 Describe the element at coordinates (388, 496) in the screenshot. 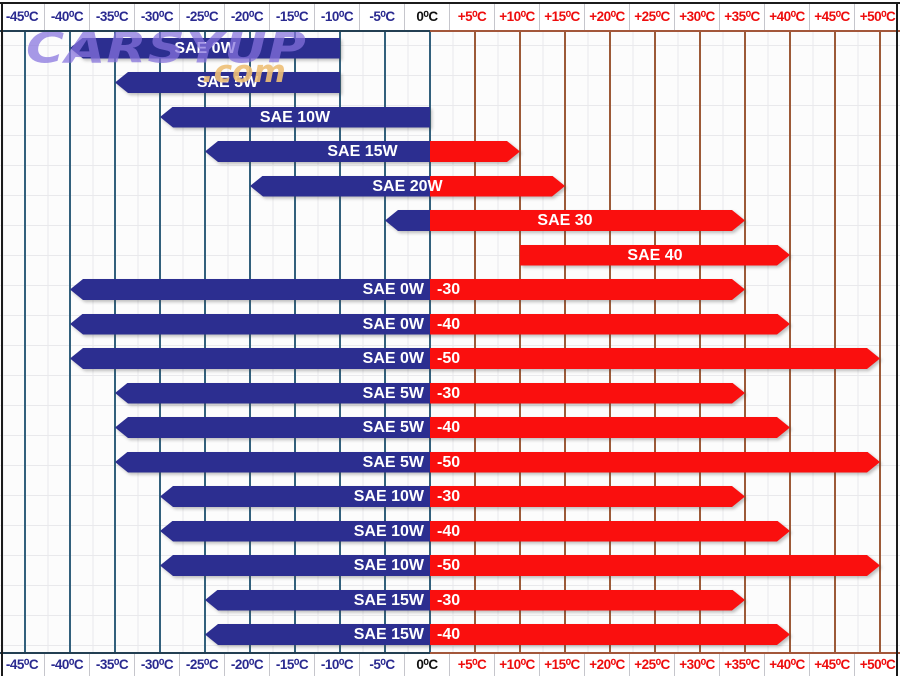

I see `bar-label-cold-part: SAE 10W` at that location.